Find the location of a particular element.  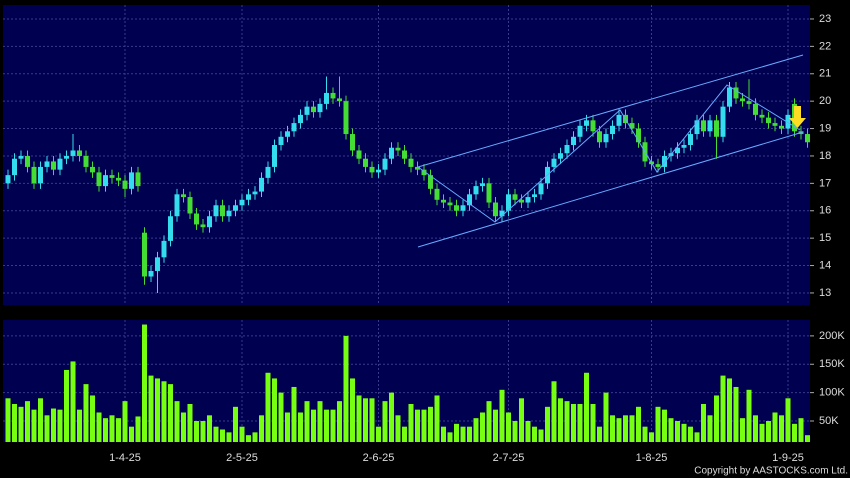

y-tick-label: 100K is located at coordinates (832, 393).